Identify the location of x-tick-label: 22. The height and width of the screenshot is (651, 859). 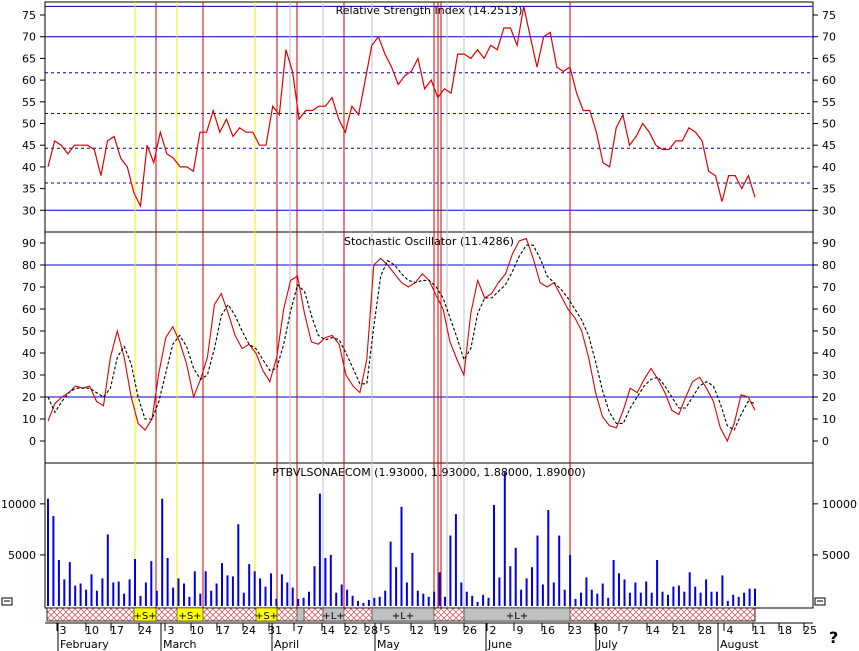
(351, 630).